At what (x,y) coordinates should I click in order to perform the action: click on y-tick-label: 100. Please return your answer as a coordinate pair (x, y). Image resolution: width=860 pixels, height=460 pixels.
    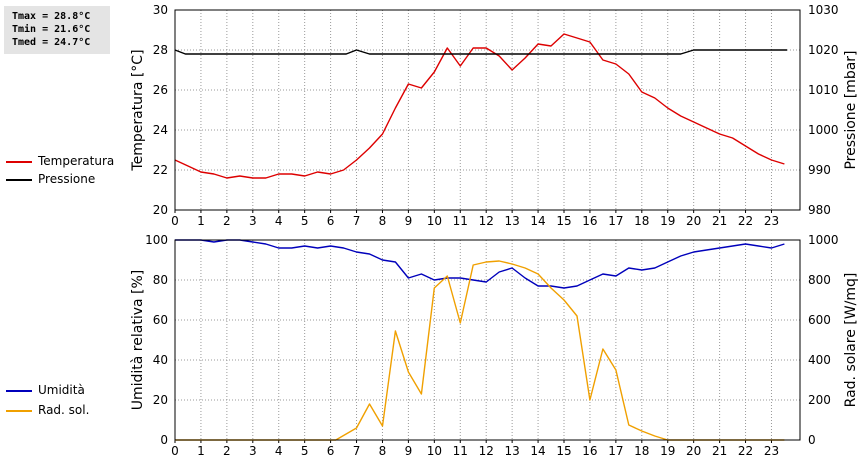
    Looking at the image, I should click on (156, 240).